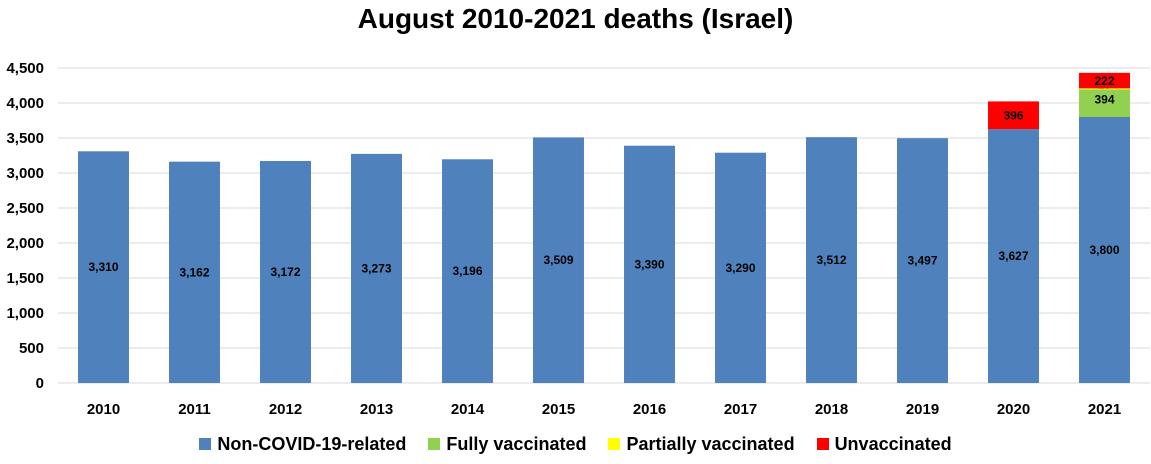 The image size is (1151, 464). I want to click on x-tick-label: 2019, so click(922, 409).